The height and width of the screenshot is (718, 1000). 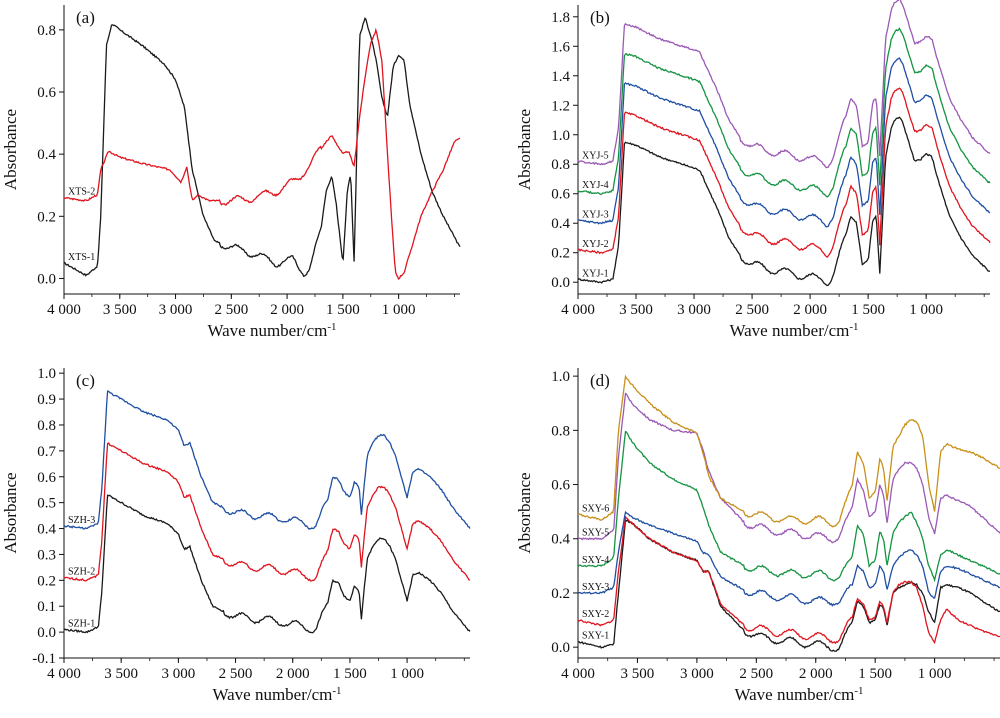 What do you see at coordinates (595, 636) in the screenshot?
I see `series-label: SXY-1` at bounding box center [595, 636].